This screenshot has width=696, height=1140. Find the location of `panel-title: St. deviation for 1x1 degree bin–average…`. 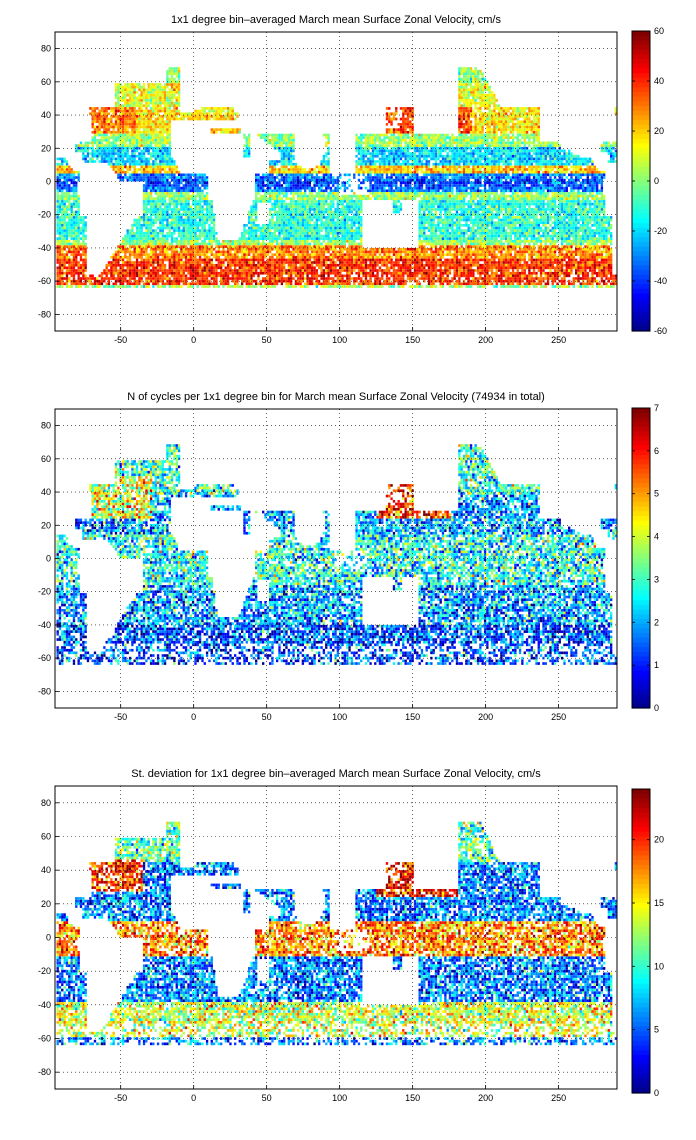

panel-title: St. deviation for 1x1 degree bin–average… is located at coordinates (336, 774).